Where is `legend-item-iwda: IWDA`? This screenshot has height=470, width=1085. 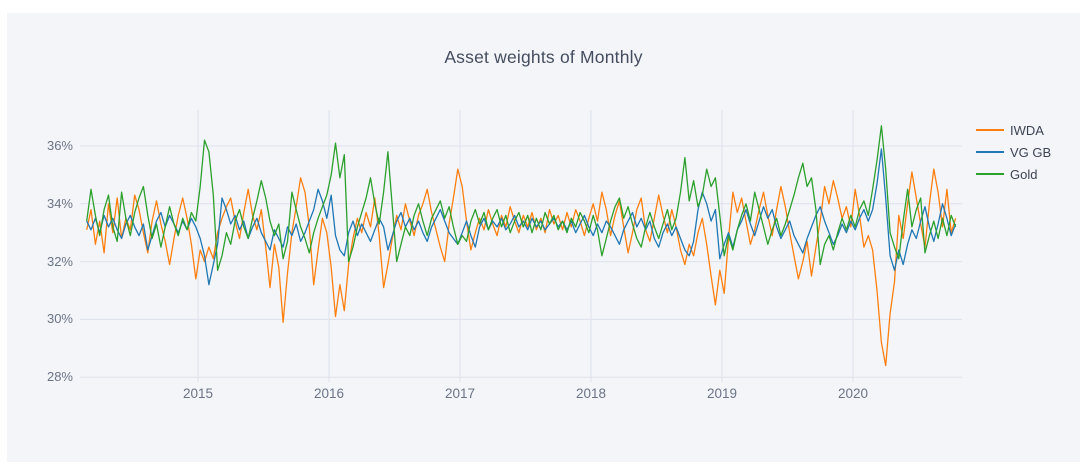
legend-item-iwda: IWDA is located at coordinates (1013, 130).